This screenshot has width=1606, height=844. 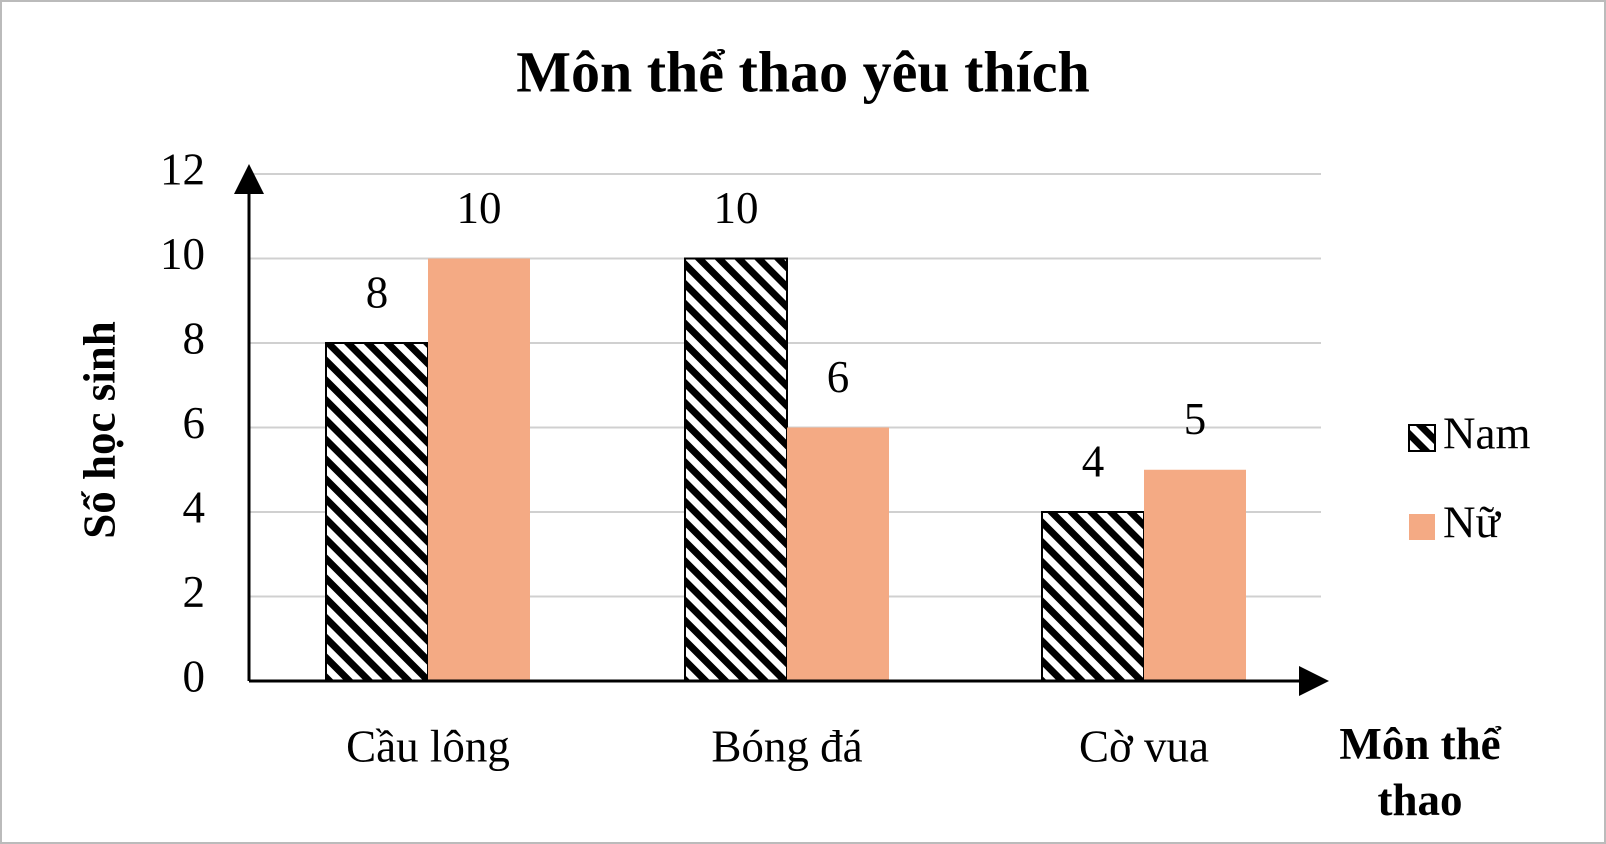 What do you see at coordinates (838, 377) in the screenshot?
I see `value-label: 6` at bounding box center [838, 377].